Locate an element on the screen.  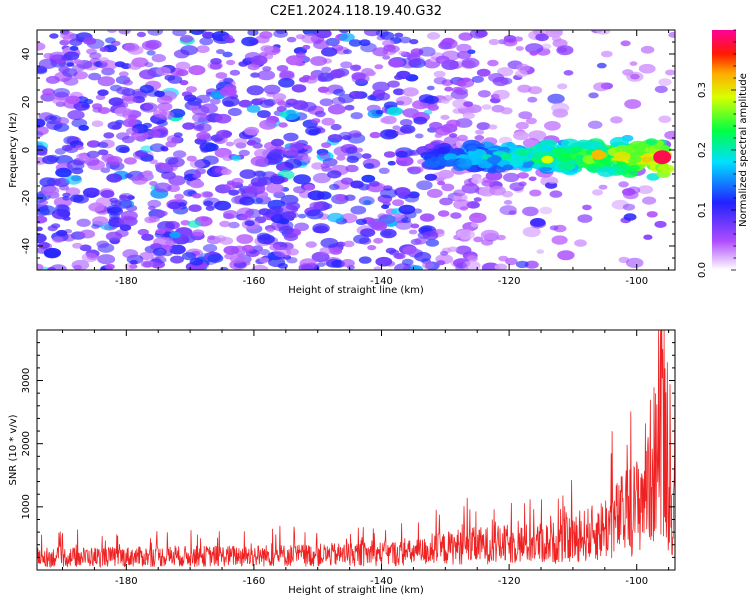
y-tick-label: 20 is located at coordinates (26, 102).